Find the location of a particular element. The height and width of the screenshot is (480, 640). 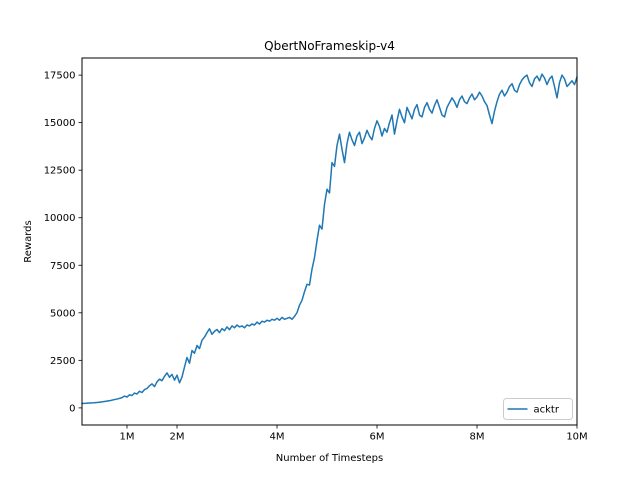

y-tick-label: 2500 is located at coordinates (62, 361).